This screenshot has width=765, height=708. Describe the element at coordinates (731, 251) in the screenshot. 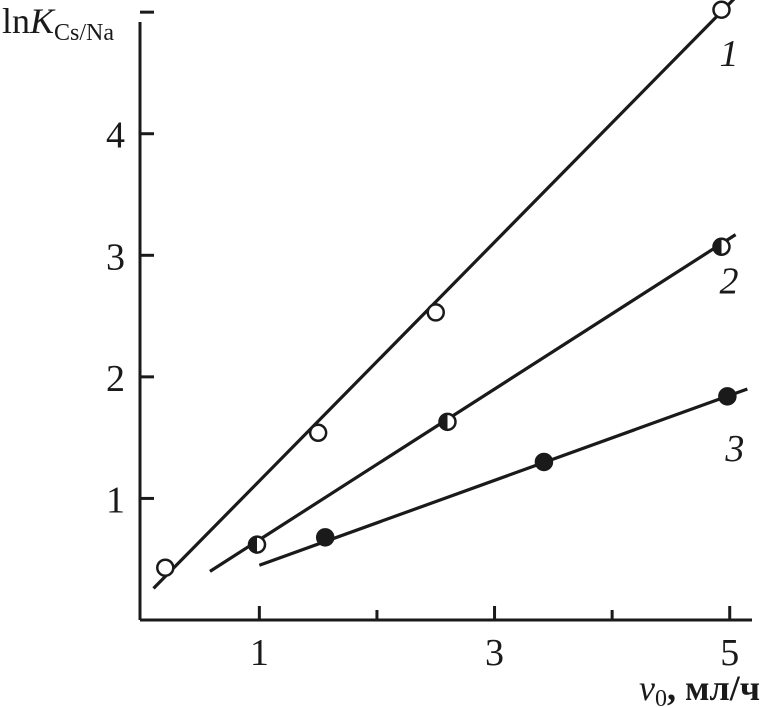

I see `series-labels: 1 2 3` at that location.